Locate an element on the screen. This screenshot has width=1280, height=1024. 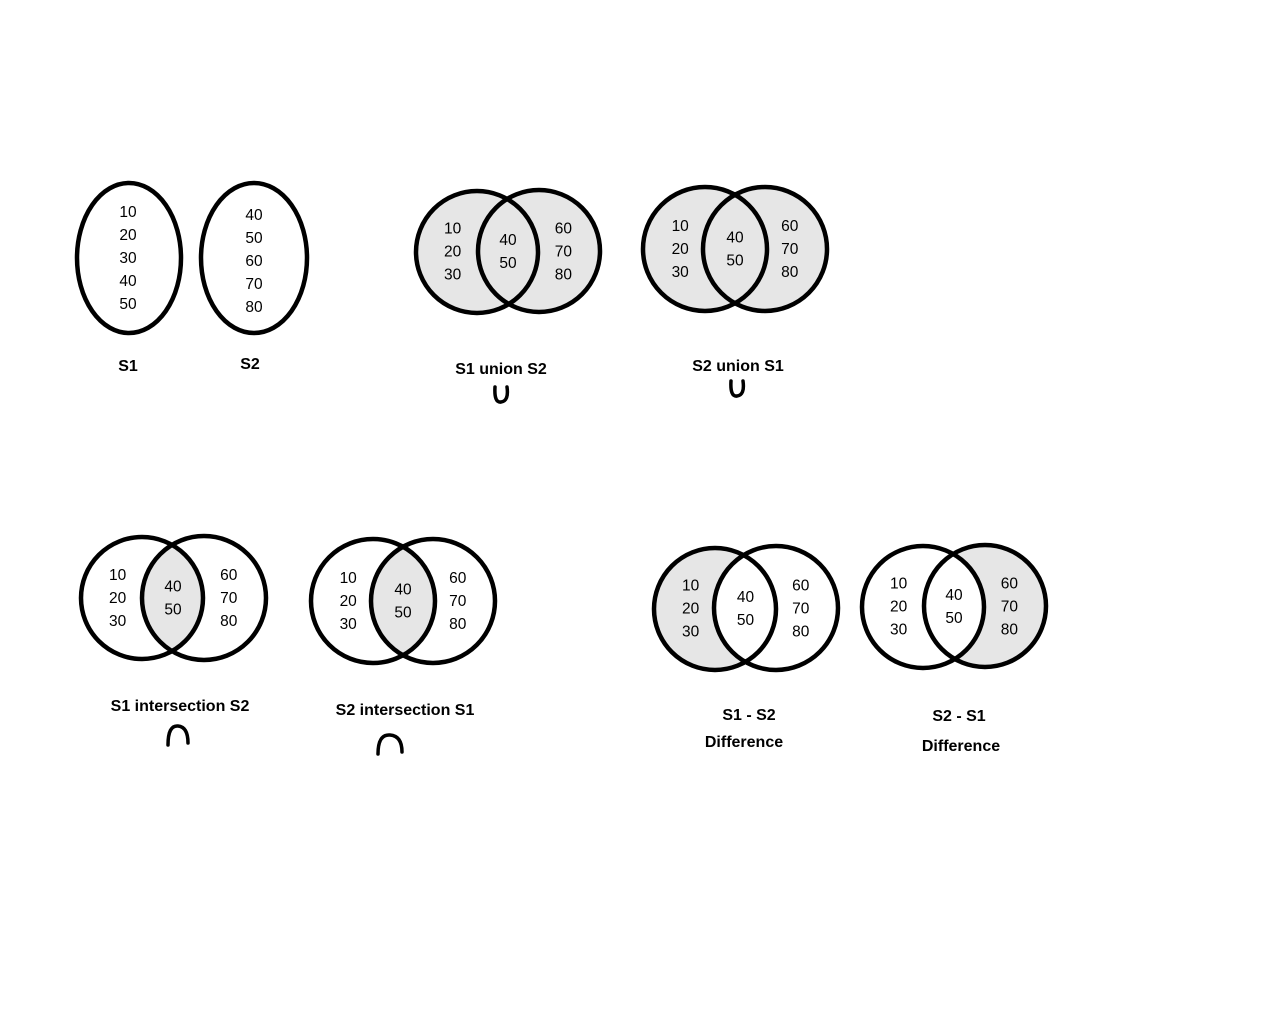
set-s2-ellipse is located at coordinates (254, 258).